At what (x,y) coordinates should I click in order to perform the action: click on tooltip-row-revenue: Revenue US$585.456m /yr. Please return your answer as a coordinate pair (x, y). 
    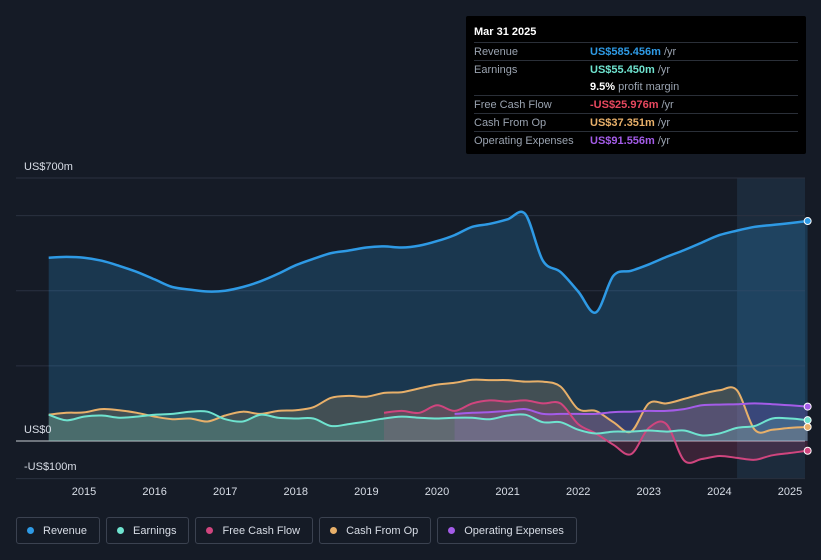
    Looking at the image, I should click on (636, 51).